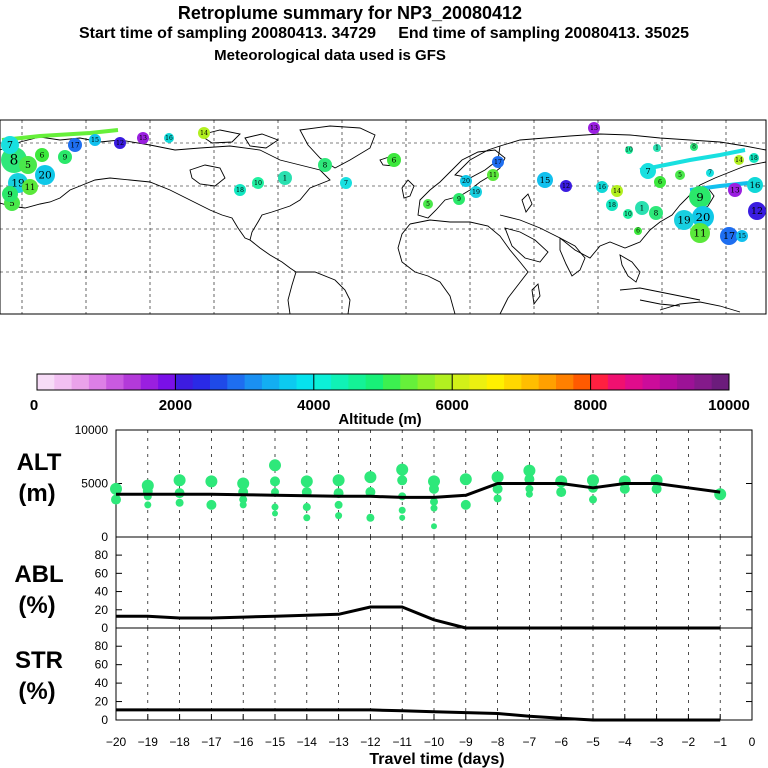  I want to click on chart-title: Retroplume summary for NP3_20080412, so click(350, 13).